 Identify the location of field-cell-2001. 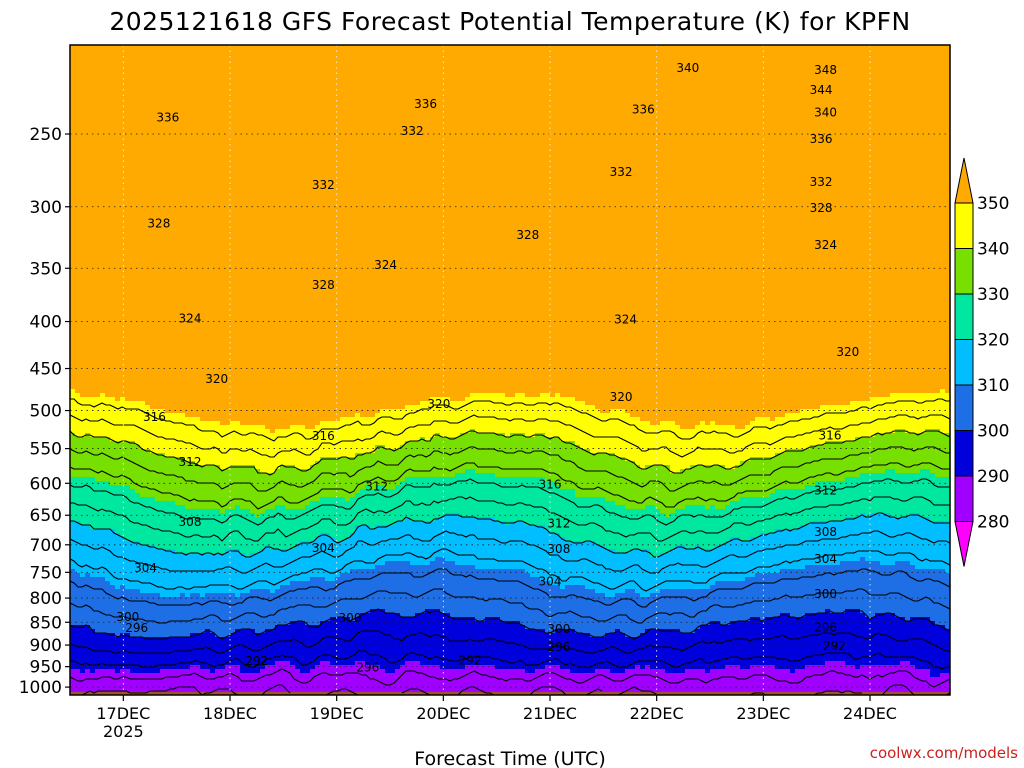
(398, 91).